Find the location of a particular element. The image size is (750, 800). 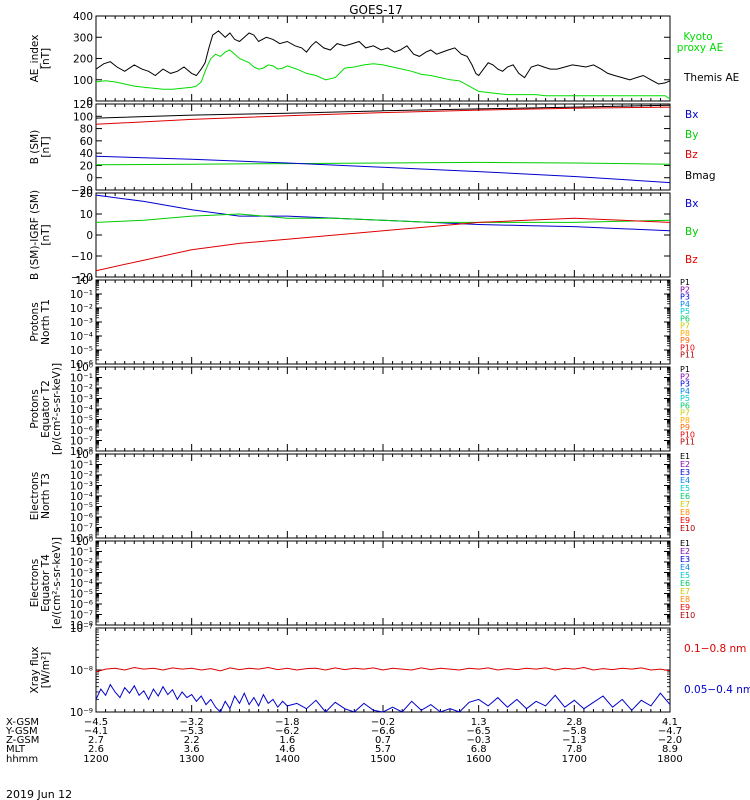

x-axis-tick-value: 2.8 is located at coordinates (574, 722).